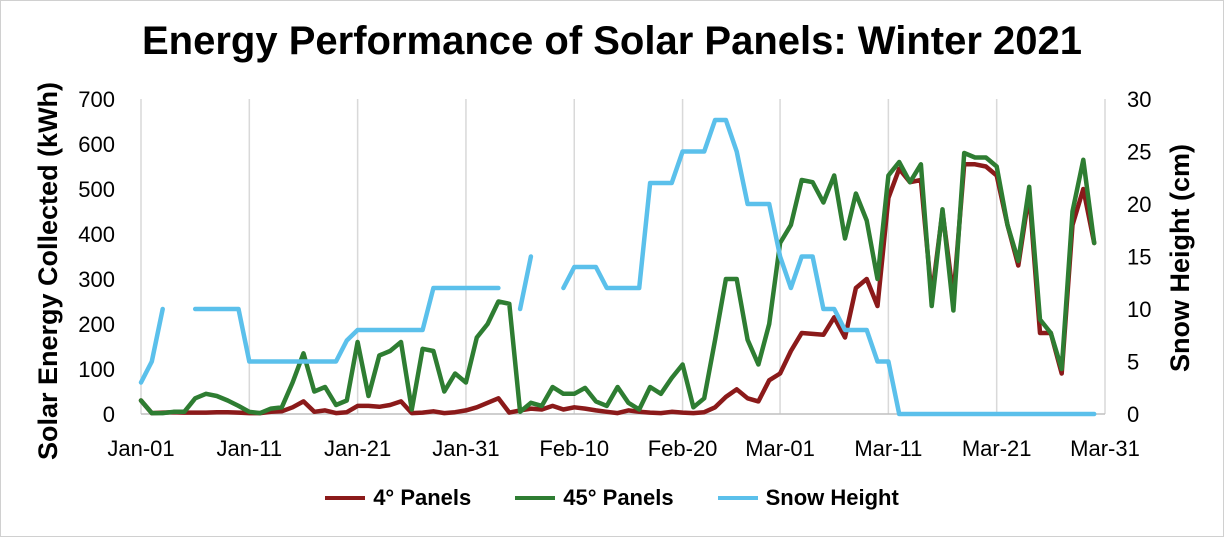 The height and width of the screenshot is (537, 1224). Describe the element at coordinates (1105, 448) in the screenshot. I see `x-tick-label: Mar-31` at that location.